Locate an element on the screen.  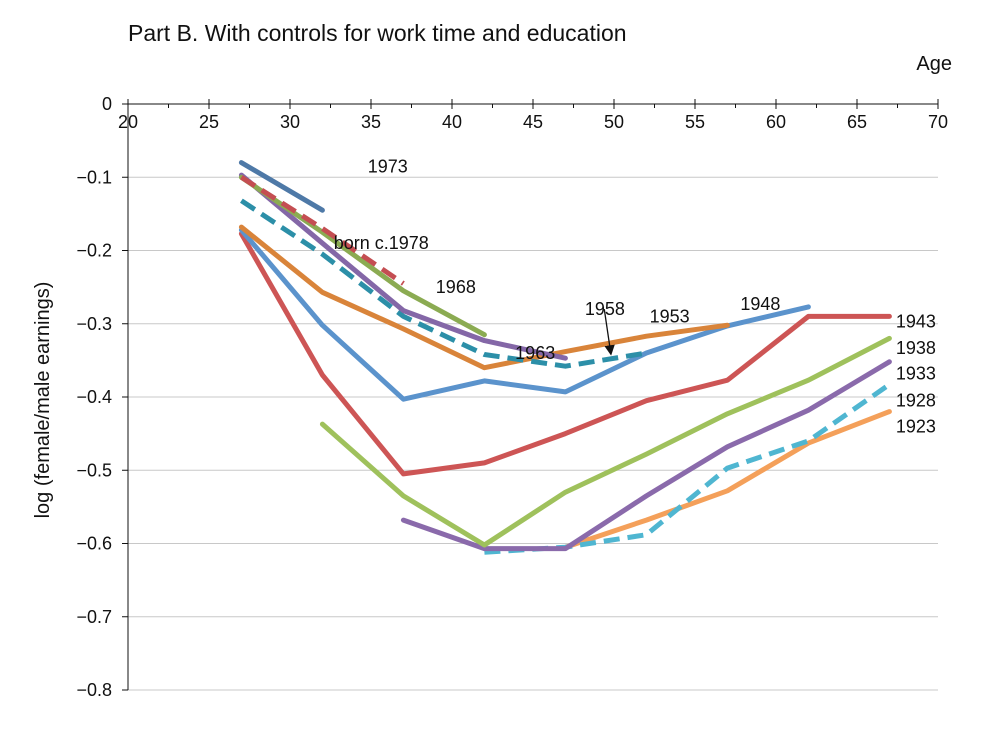
series-label: 1963 is located at coordinates (535, 353).